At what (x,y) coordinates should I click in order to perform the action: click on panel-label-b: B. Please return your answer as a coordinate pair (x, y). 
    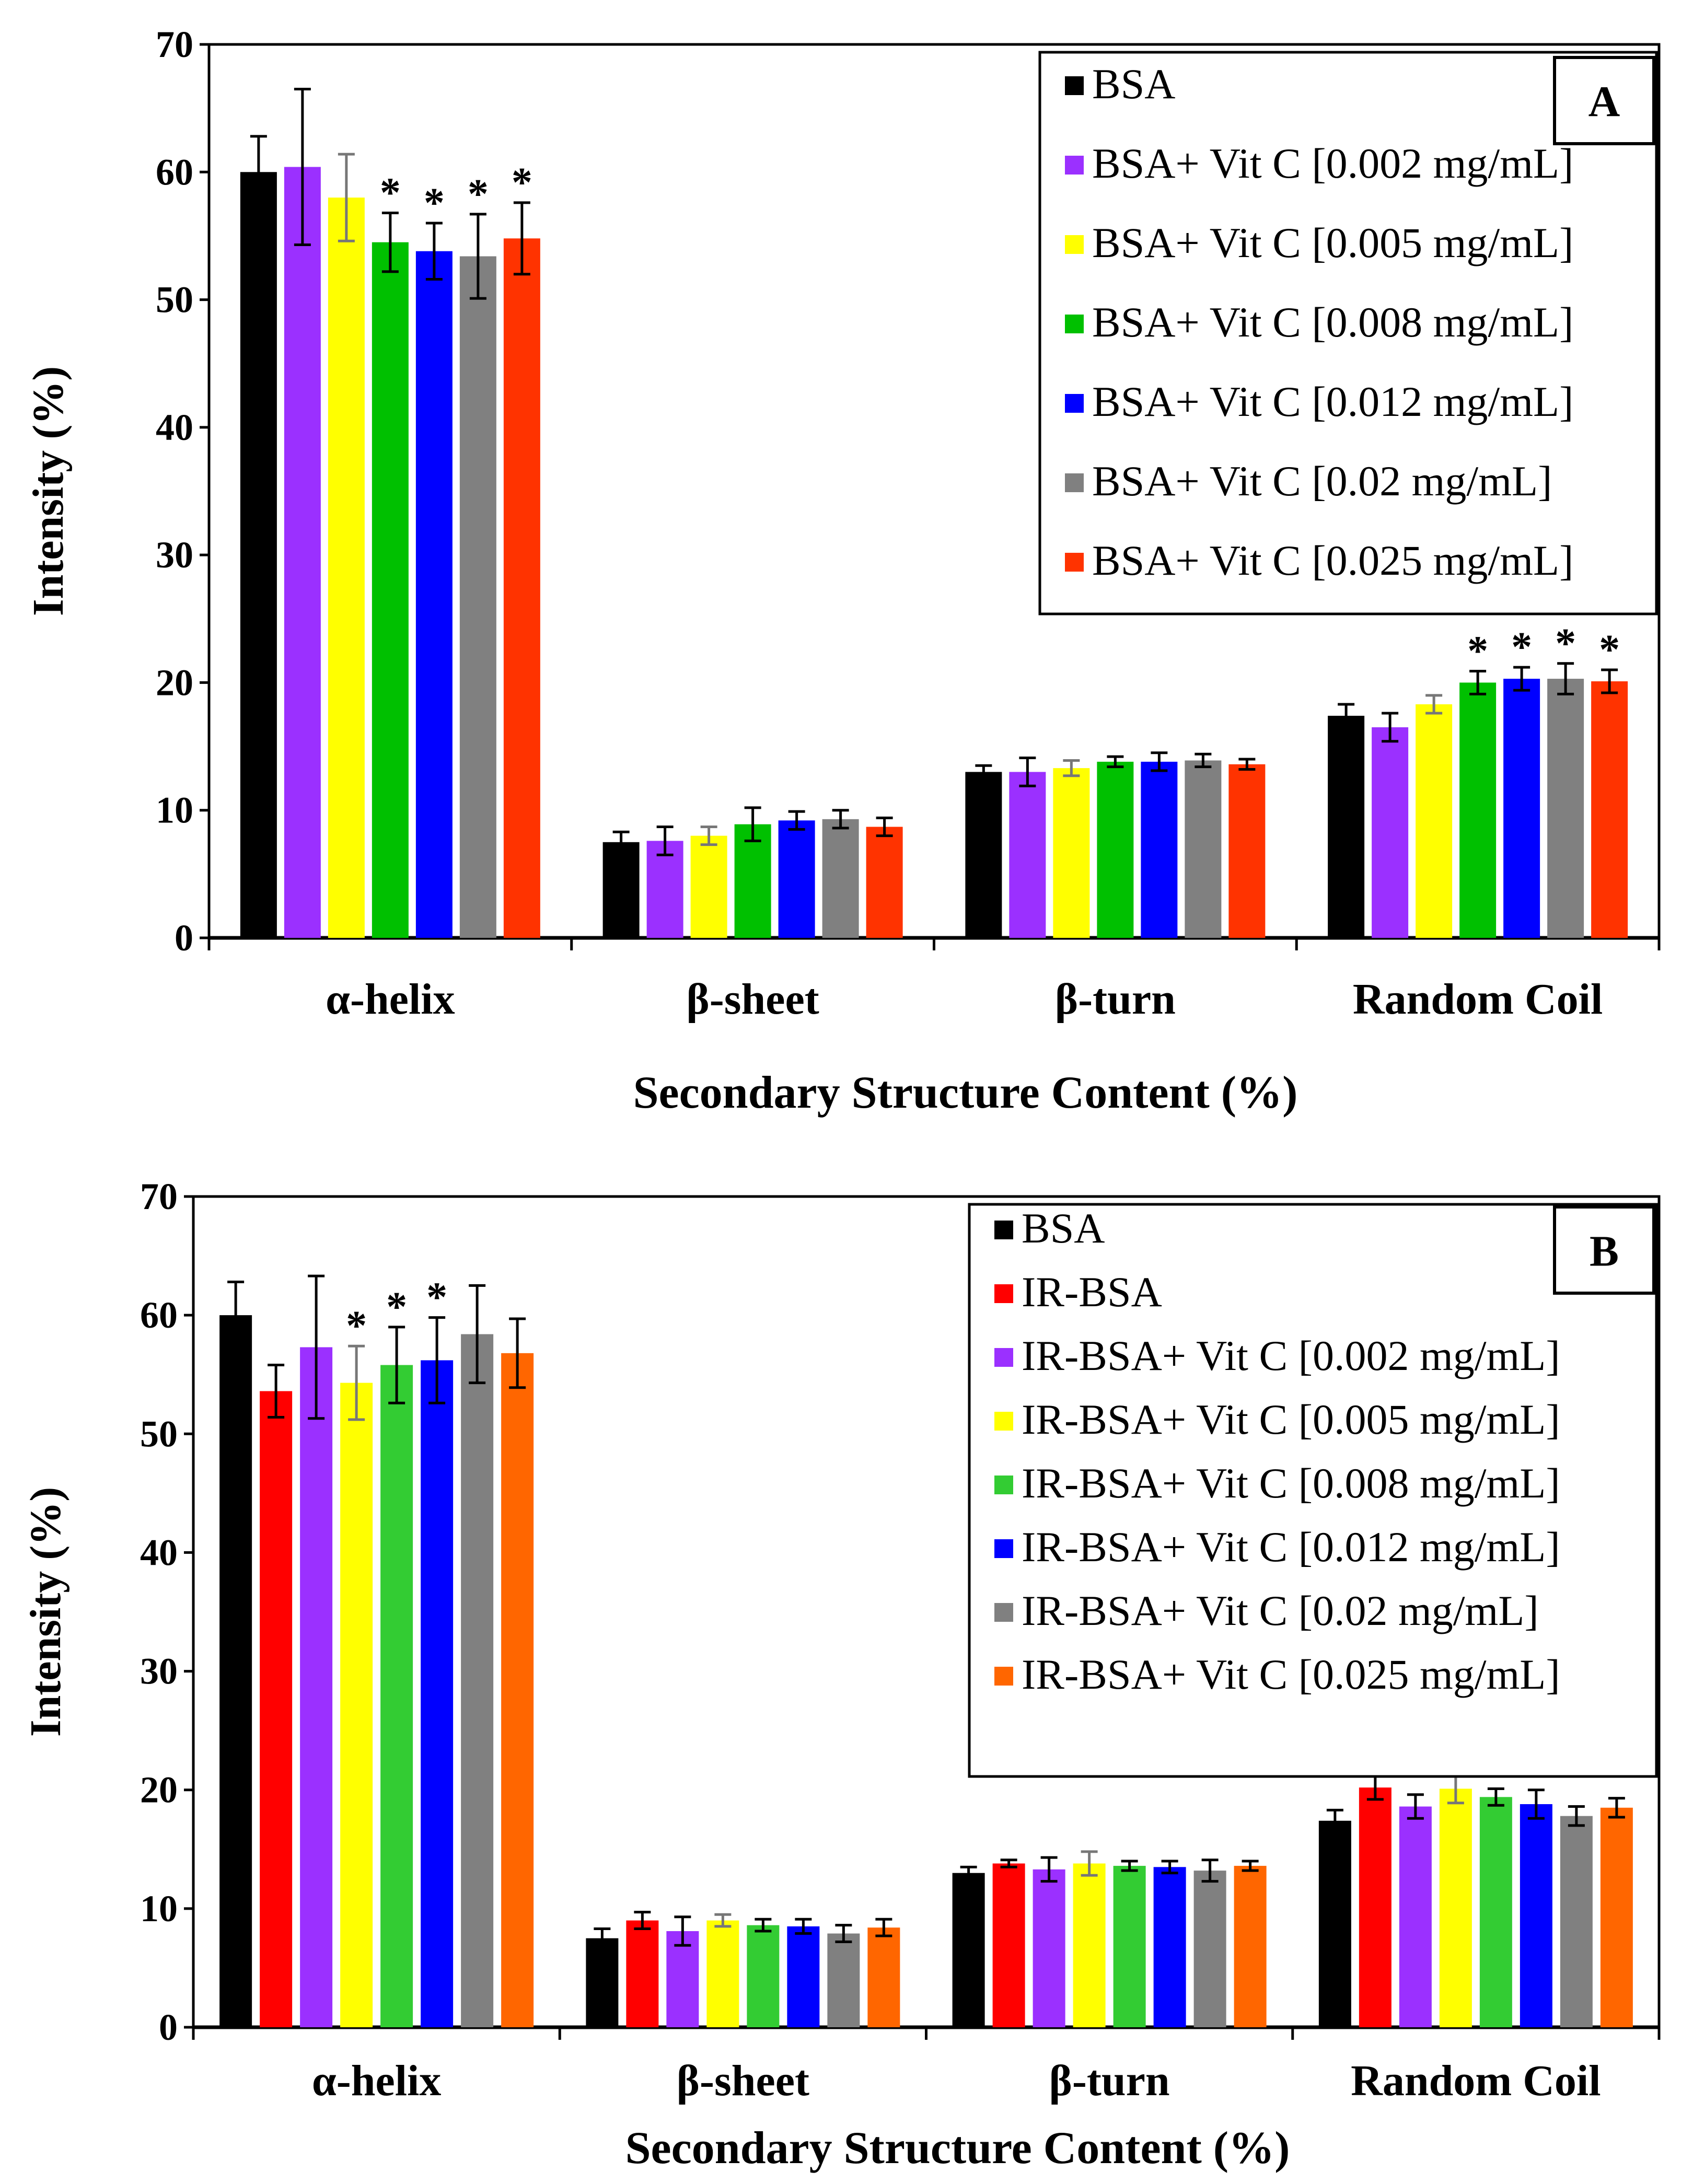
    Looking at the image, I should click on (1604, 1252).